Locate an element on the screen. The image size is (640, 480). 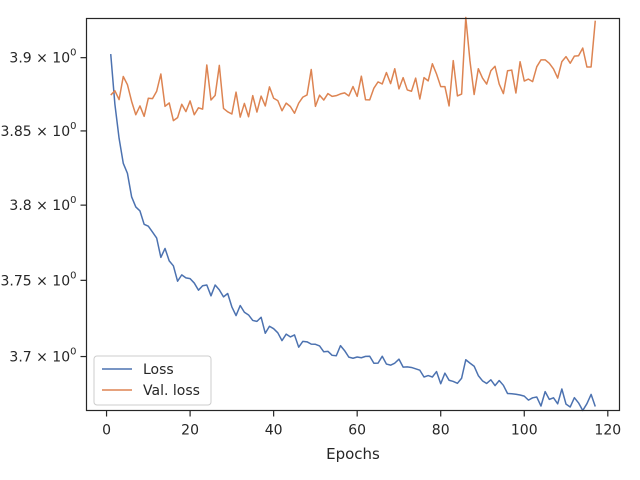
x-tick-label: 20 is located at coordinates (190, 431).